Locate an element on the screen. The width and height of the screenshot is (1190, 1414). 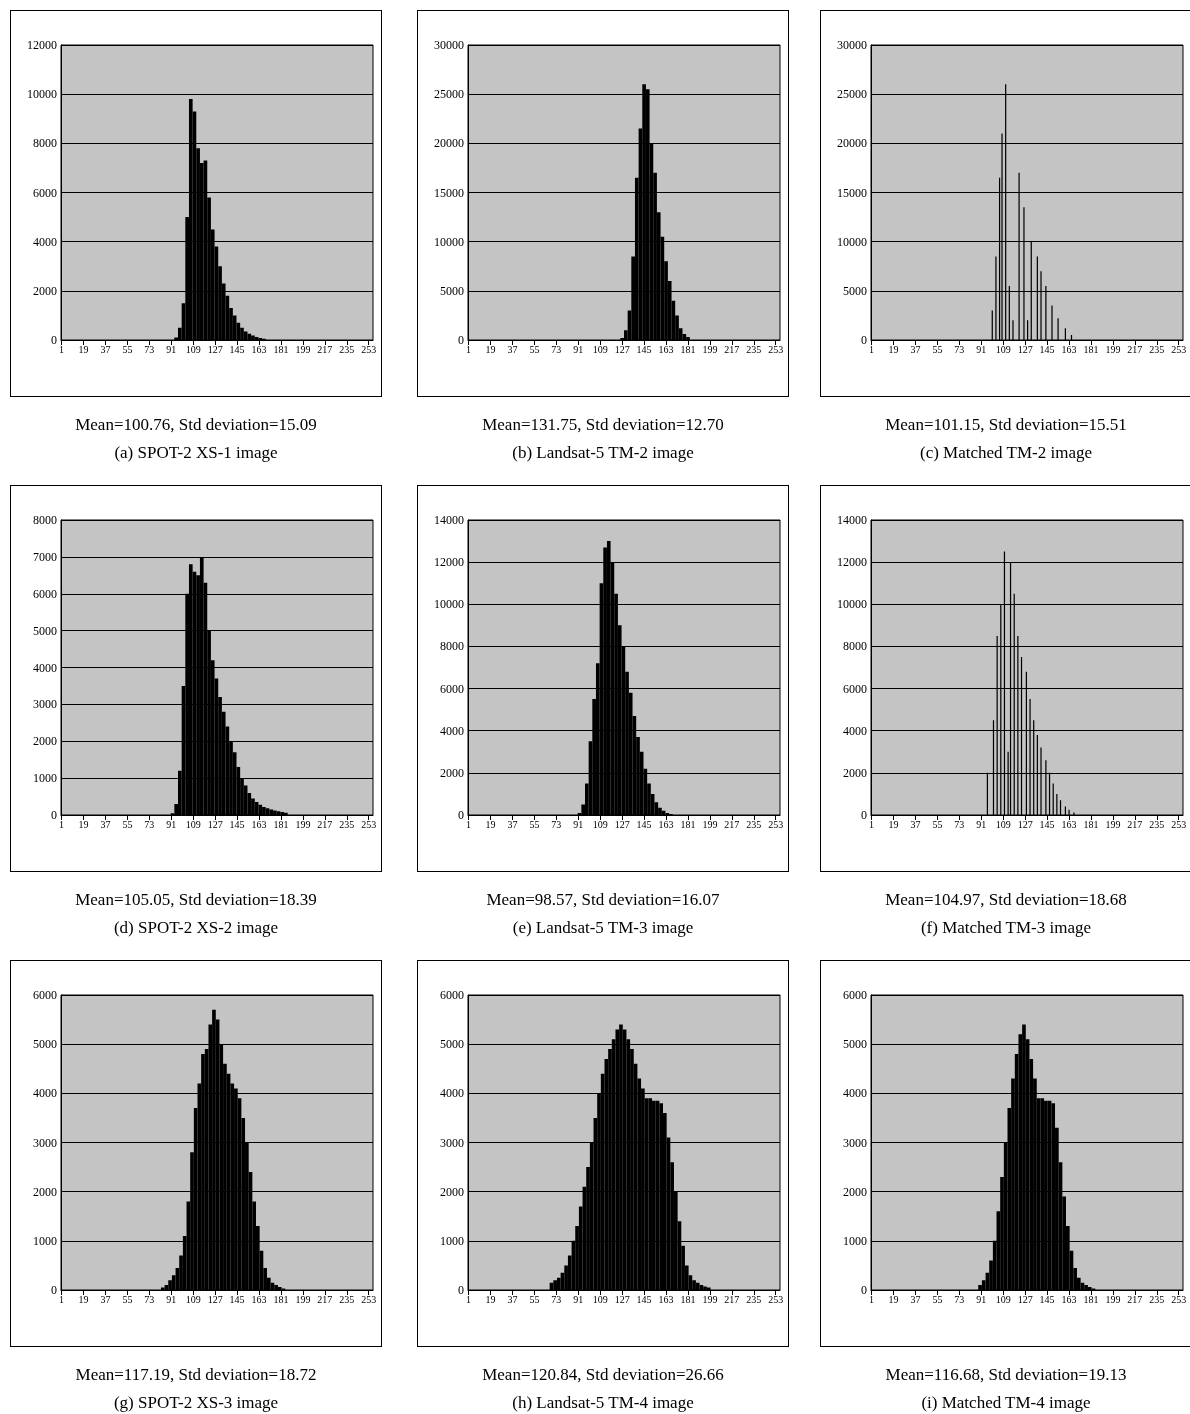
text: (i) Matched TM-4 image is located at coordinates (1006, 1403).